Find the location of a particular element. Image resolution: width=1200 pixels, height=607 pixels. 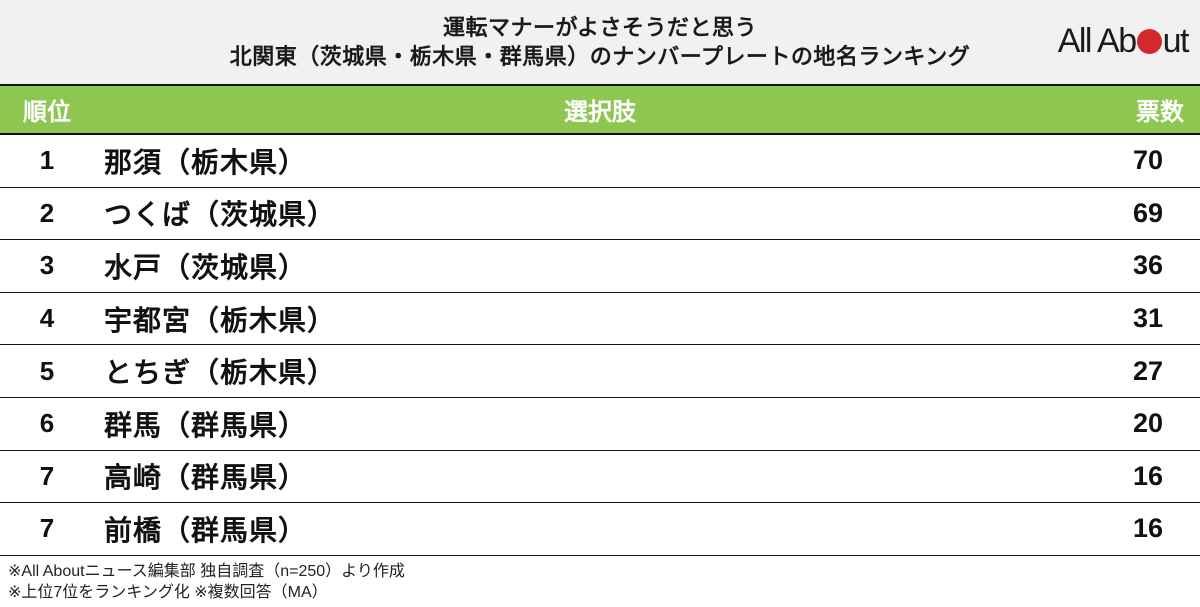

rank-cell: 1 is located at coordinates (47, 160).